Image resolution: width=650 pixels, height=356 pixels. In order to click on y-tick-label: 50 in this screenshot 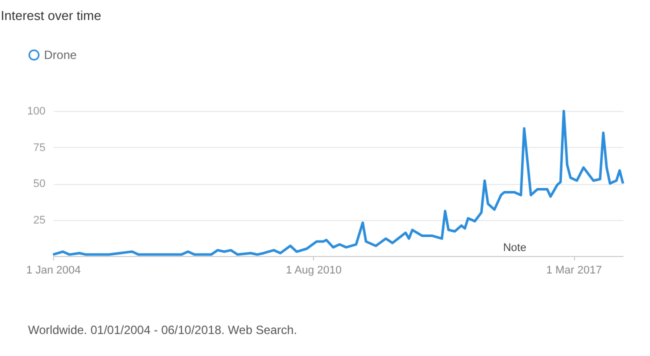, I will do `click(39, 184)`.